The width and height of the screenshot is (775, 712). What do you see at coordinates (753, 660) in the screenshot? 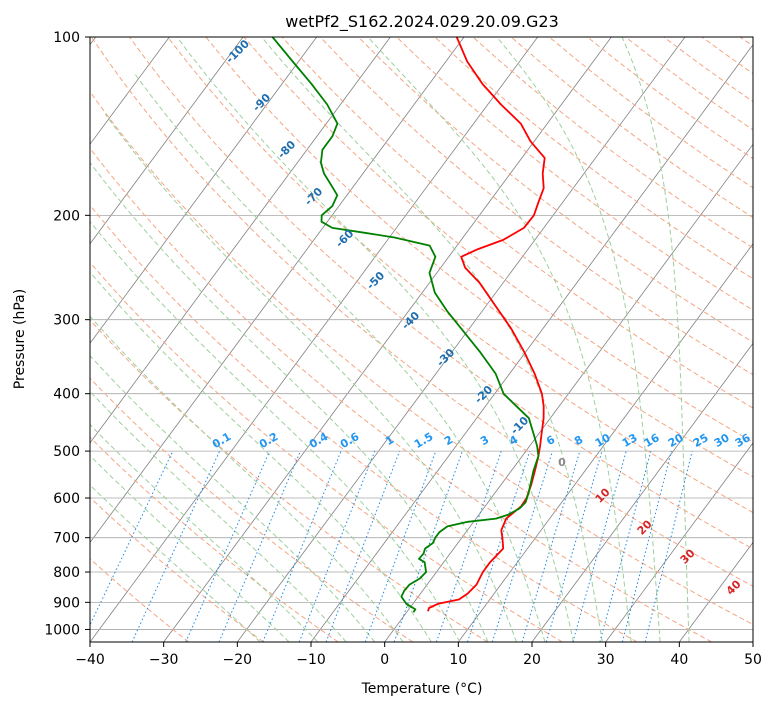
I see `x-tick-label: 50` at bounding box center [753, 660].